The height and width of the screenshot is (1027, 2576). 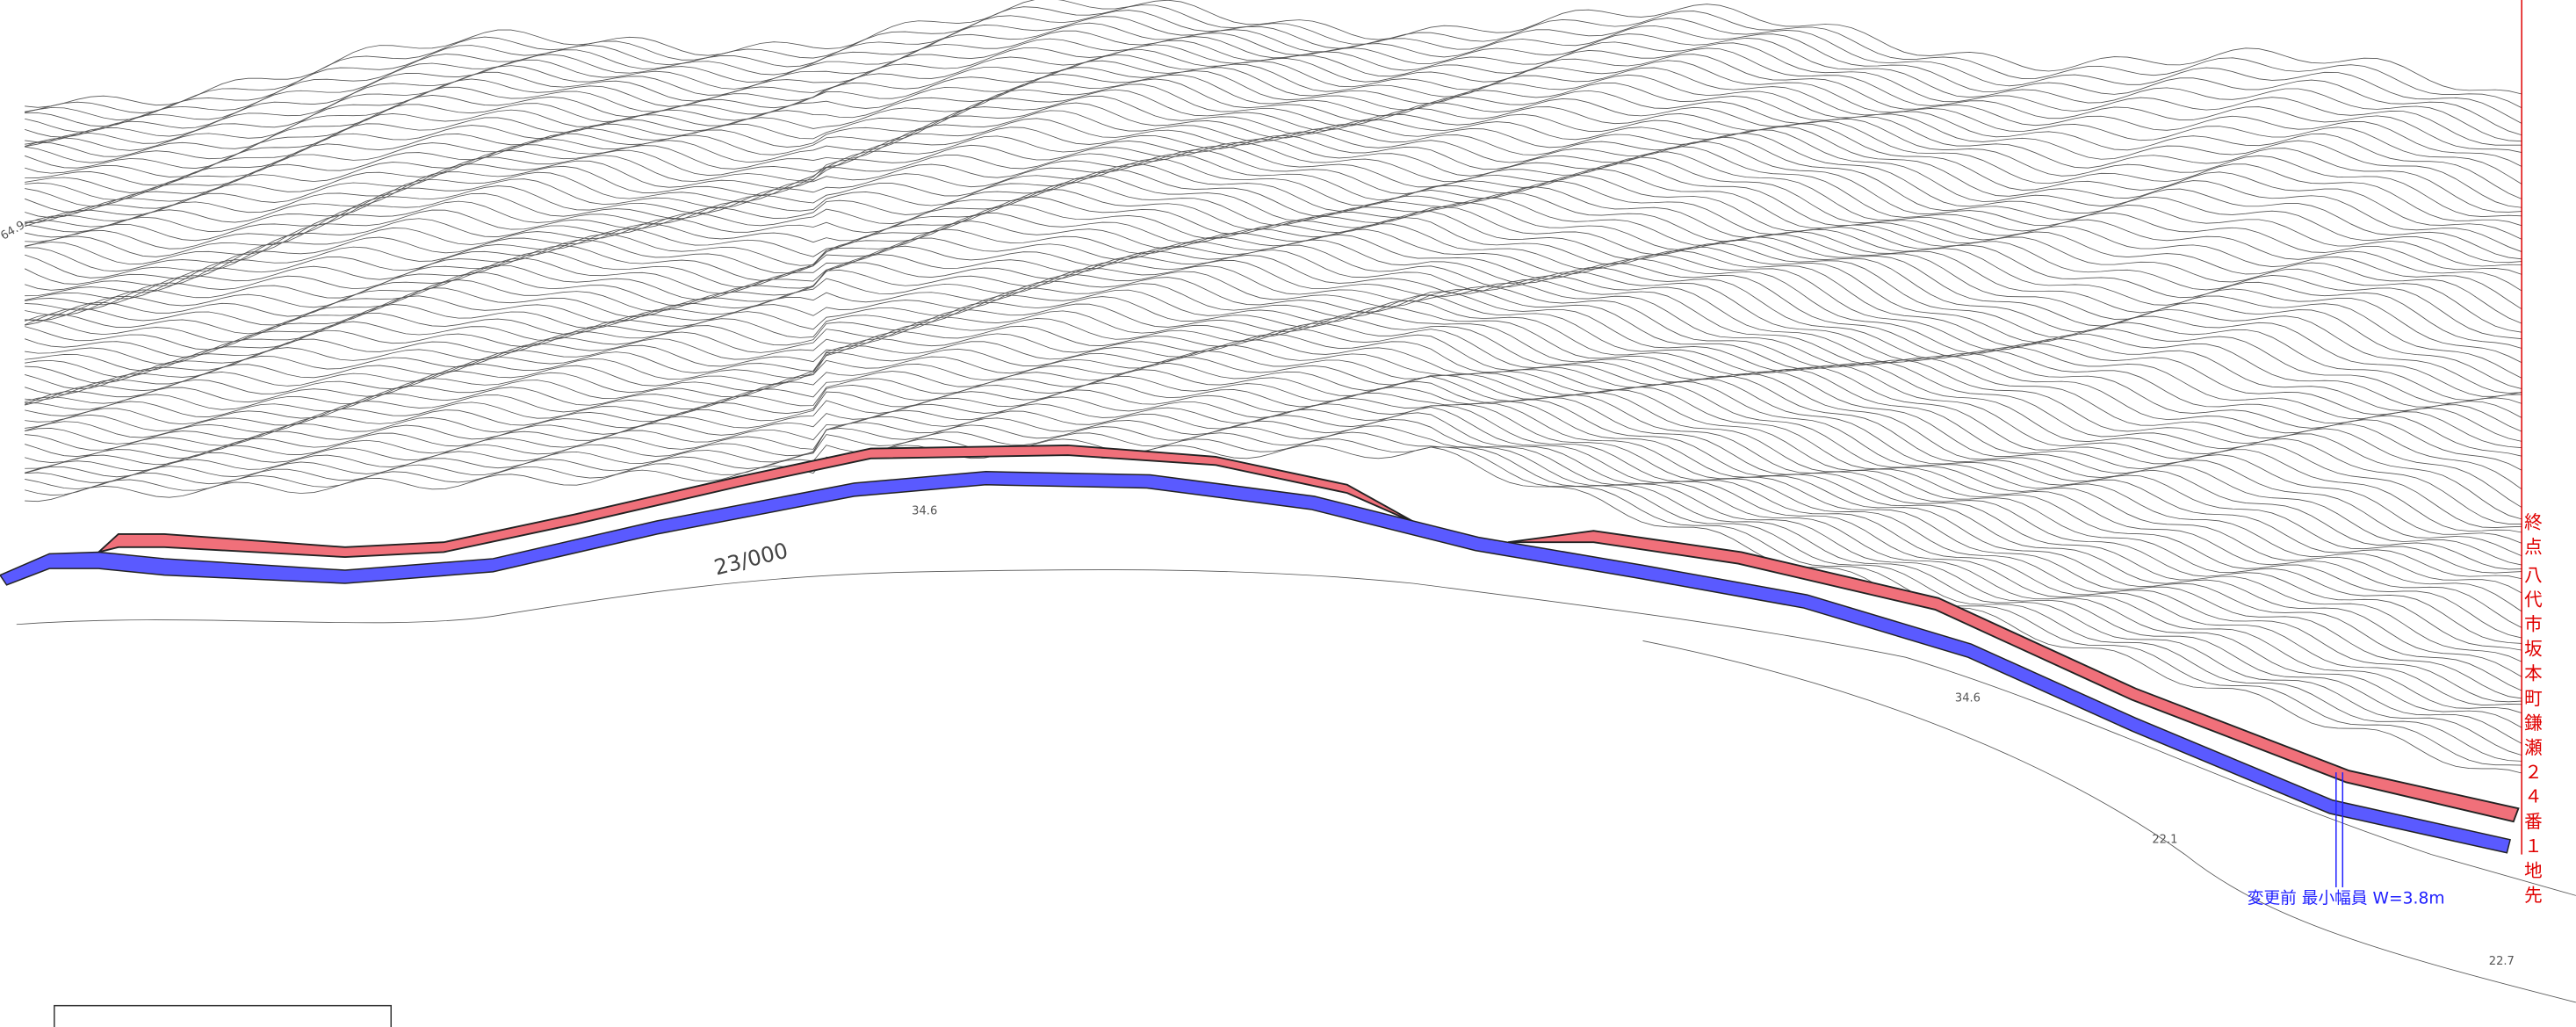 What do you see at coordinates (2531, 737) in the screenshot?
I see `end-point-address: 八代市坂本町鎌瀬２４番１地先` at bounding box center [2531, 737].